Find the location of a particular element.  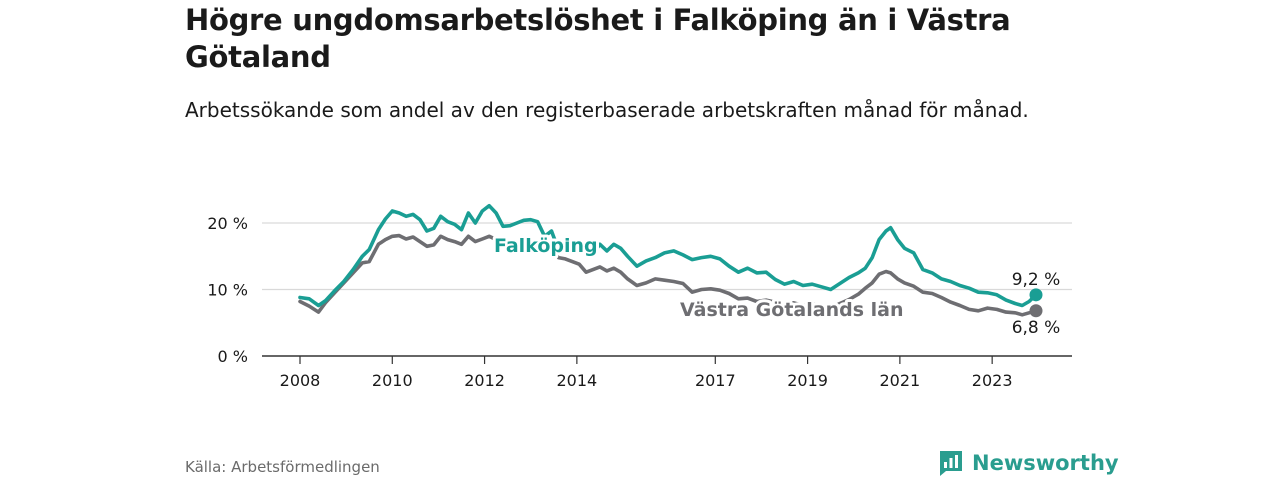

brand-name: Newsworthy is located at coordinates (1045, 463).